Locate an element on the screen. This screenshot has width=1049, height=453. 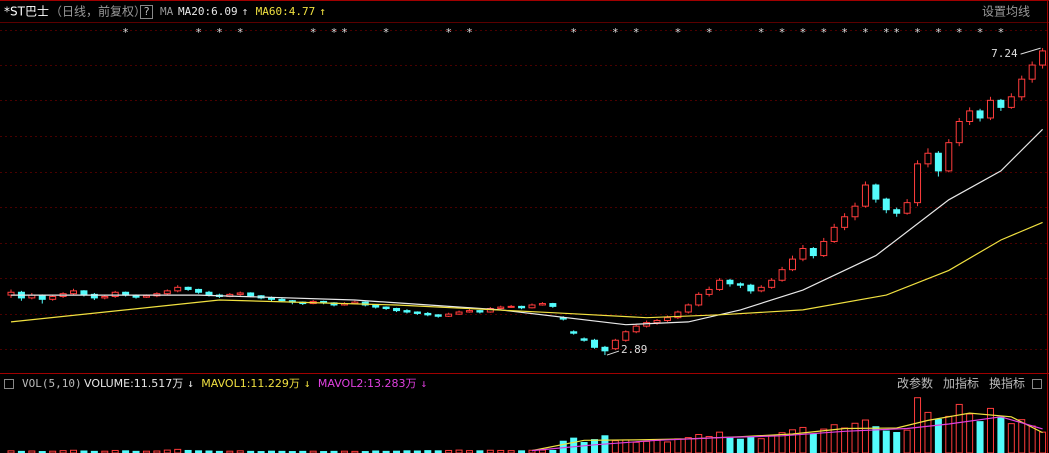
indicator-button: 改参数 is located at coordinates (915, 383).